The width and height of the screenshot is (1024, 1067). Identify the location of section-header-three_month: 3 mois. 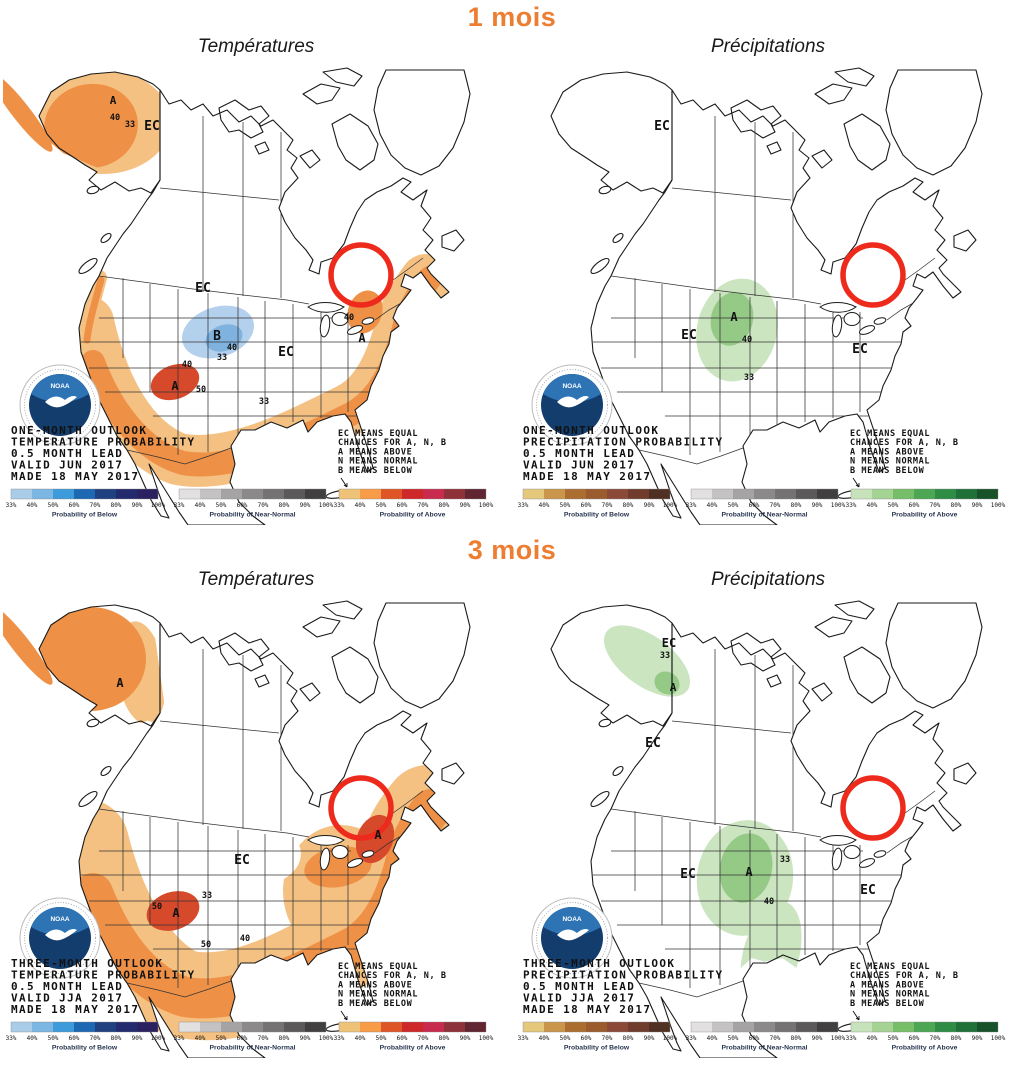
(512, 550).